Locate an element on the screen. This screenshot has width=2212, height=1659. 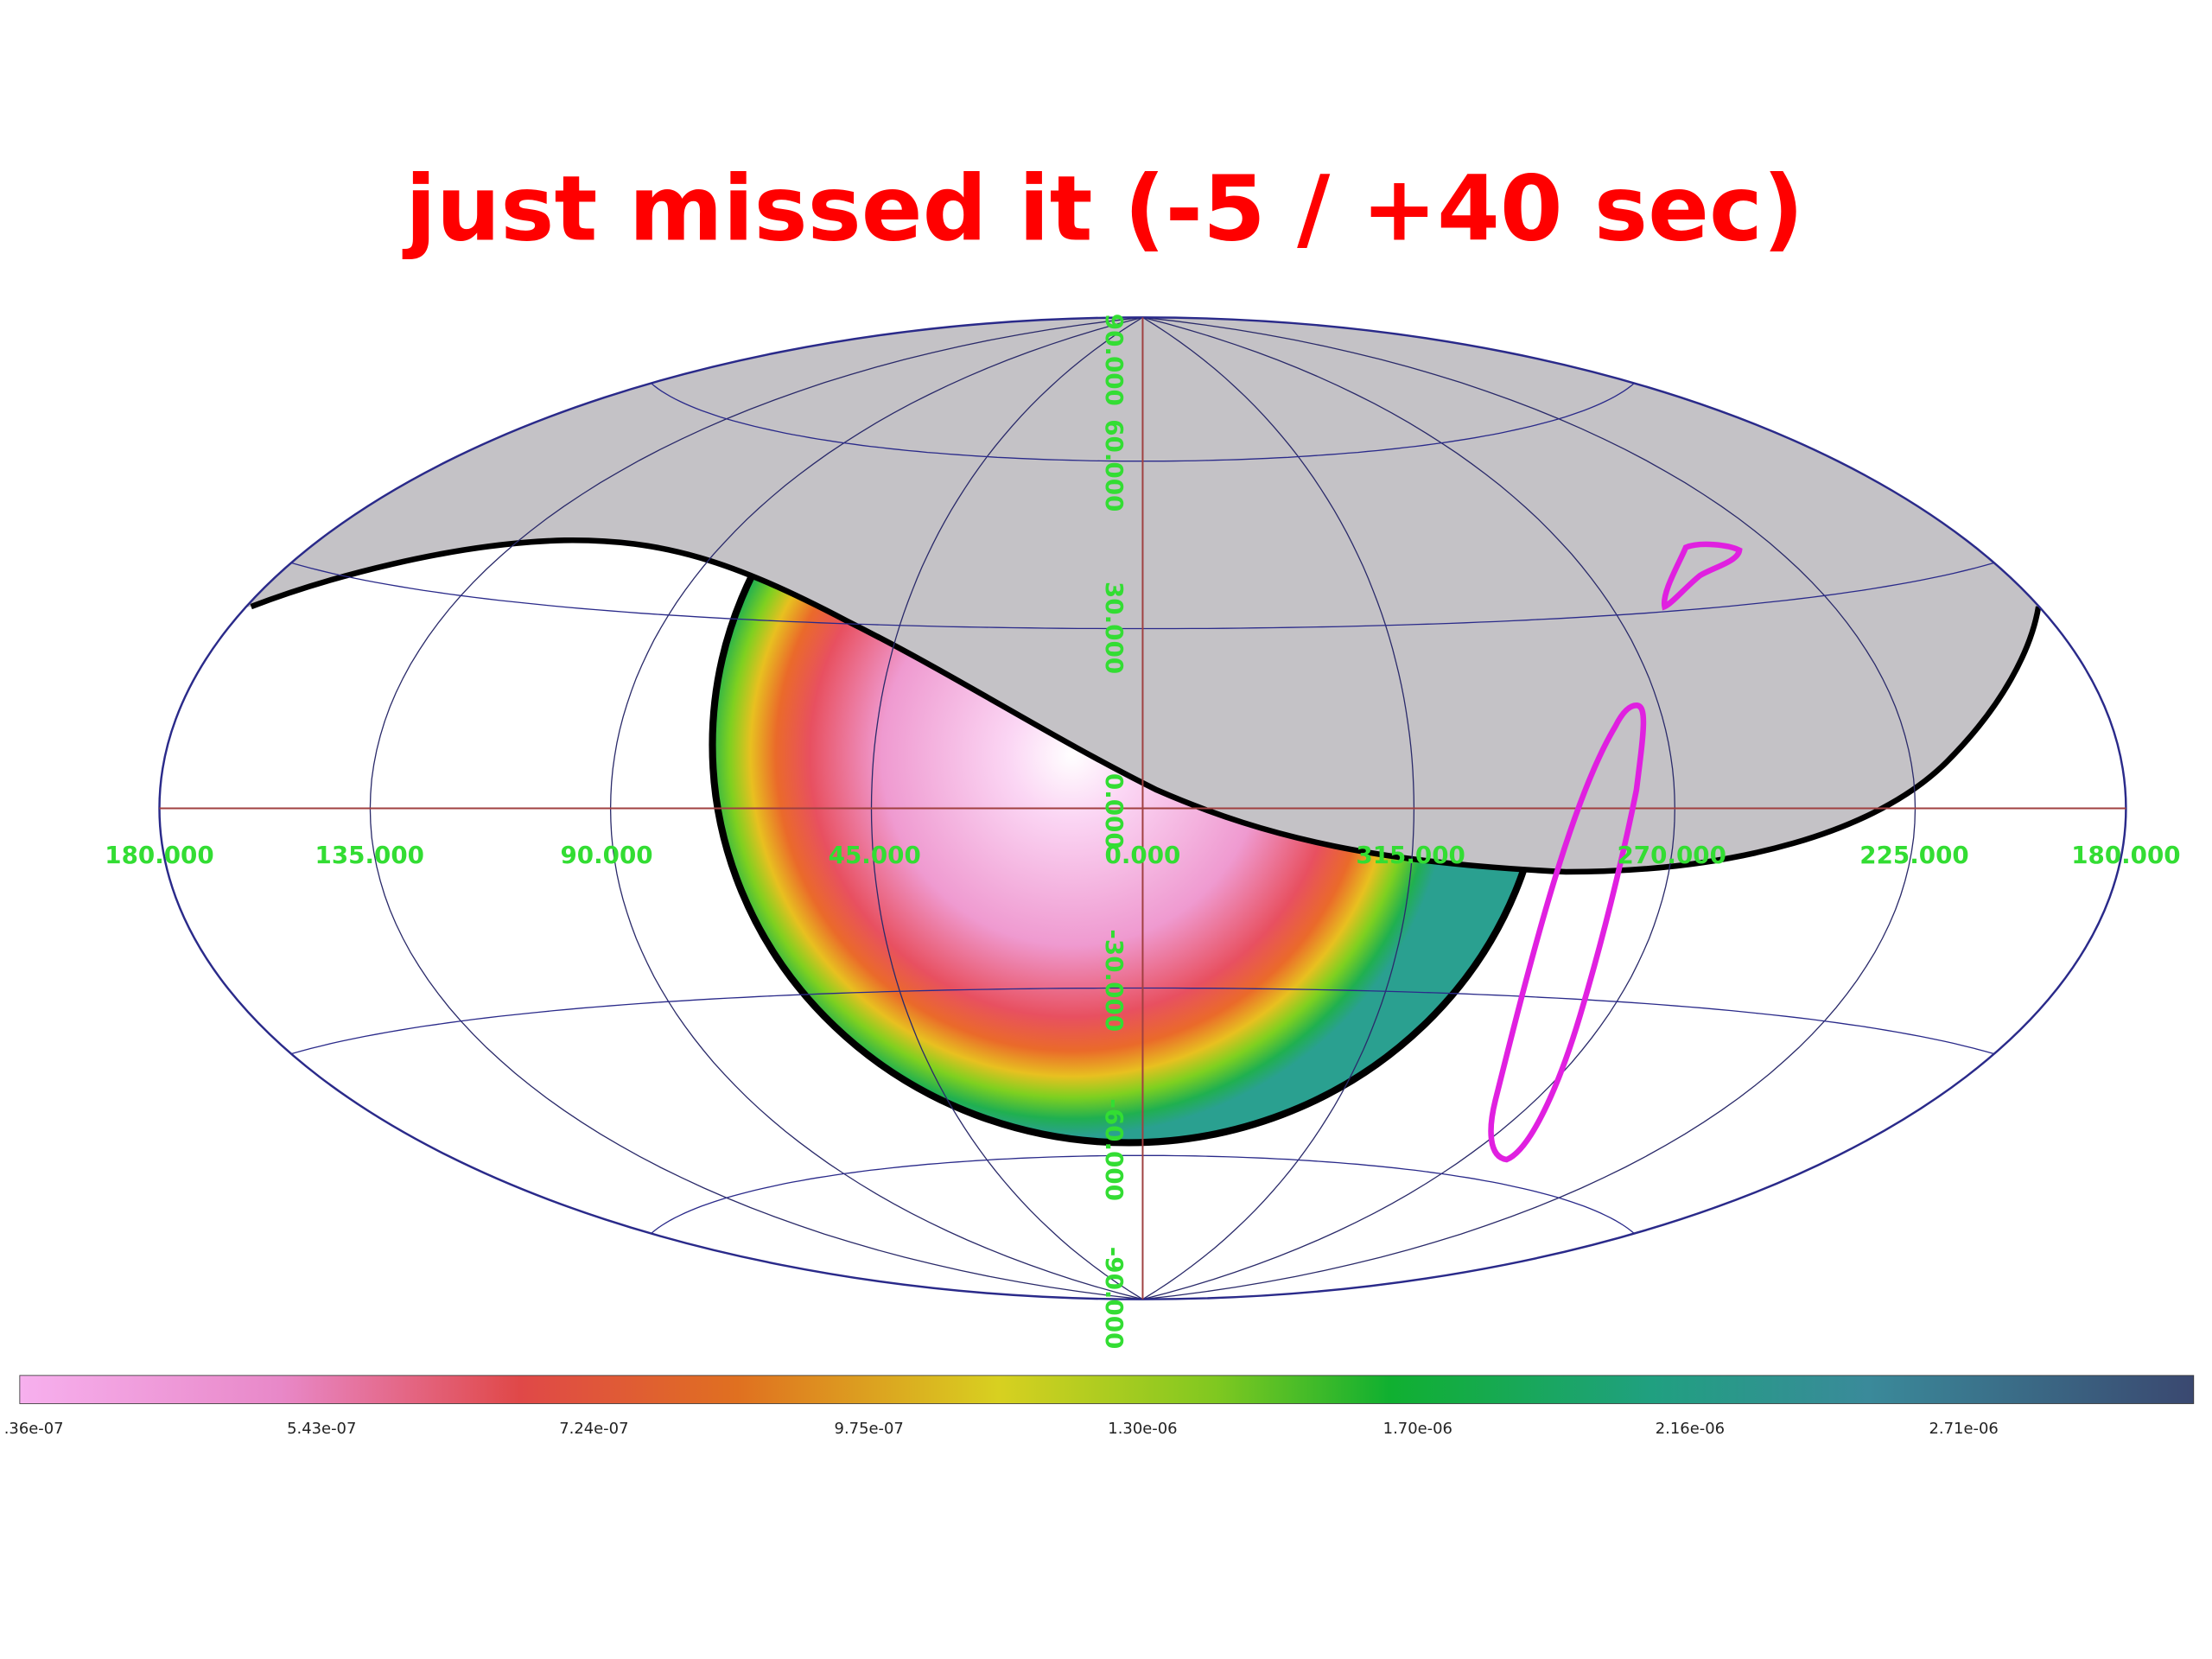
longitude-label: 225.000 is located at coordinates (1913, 855).